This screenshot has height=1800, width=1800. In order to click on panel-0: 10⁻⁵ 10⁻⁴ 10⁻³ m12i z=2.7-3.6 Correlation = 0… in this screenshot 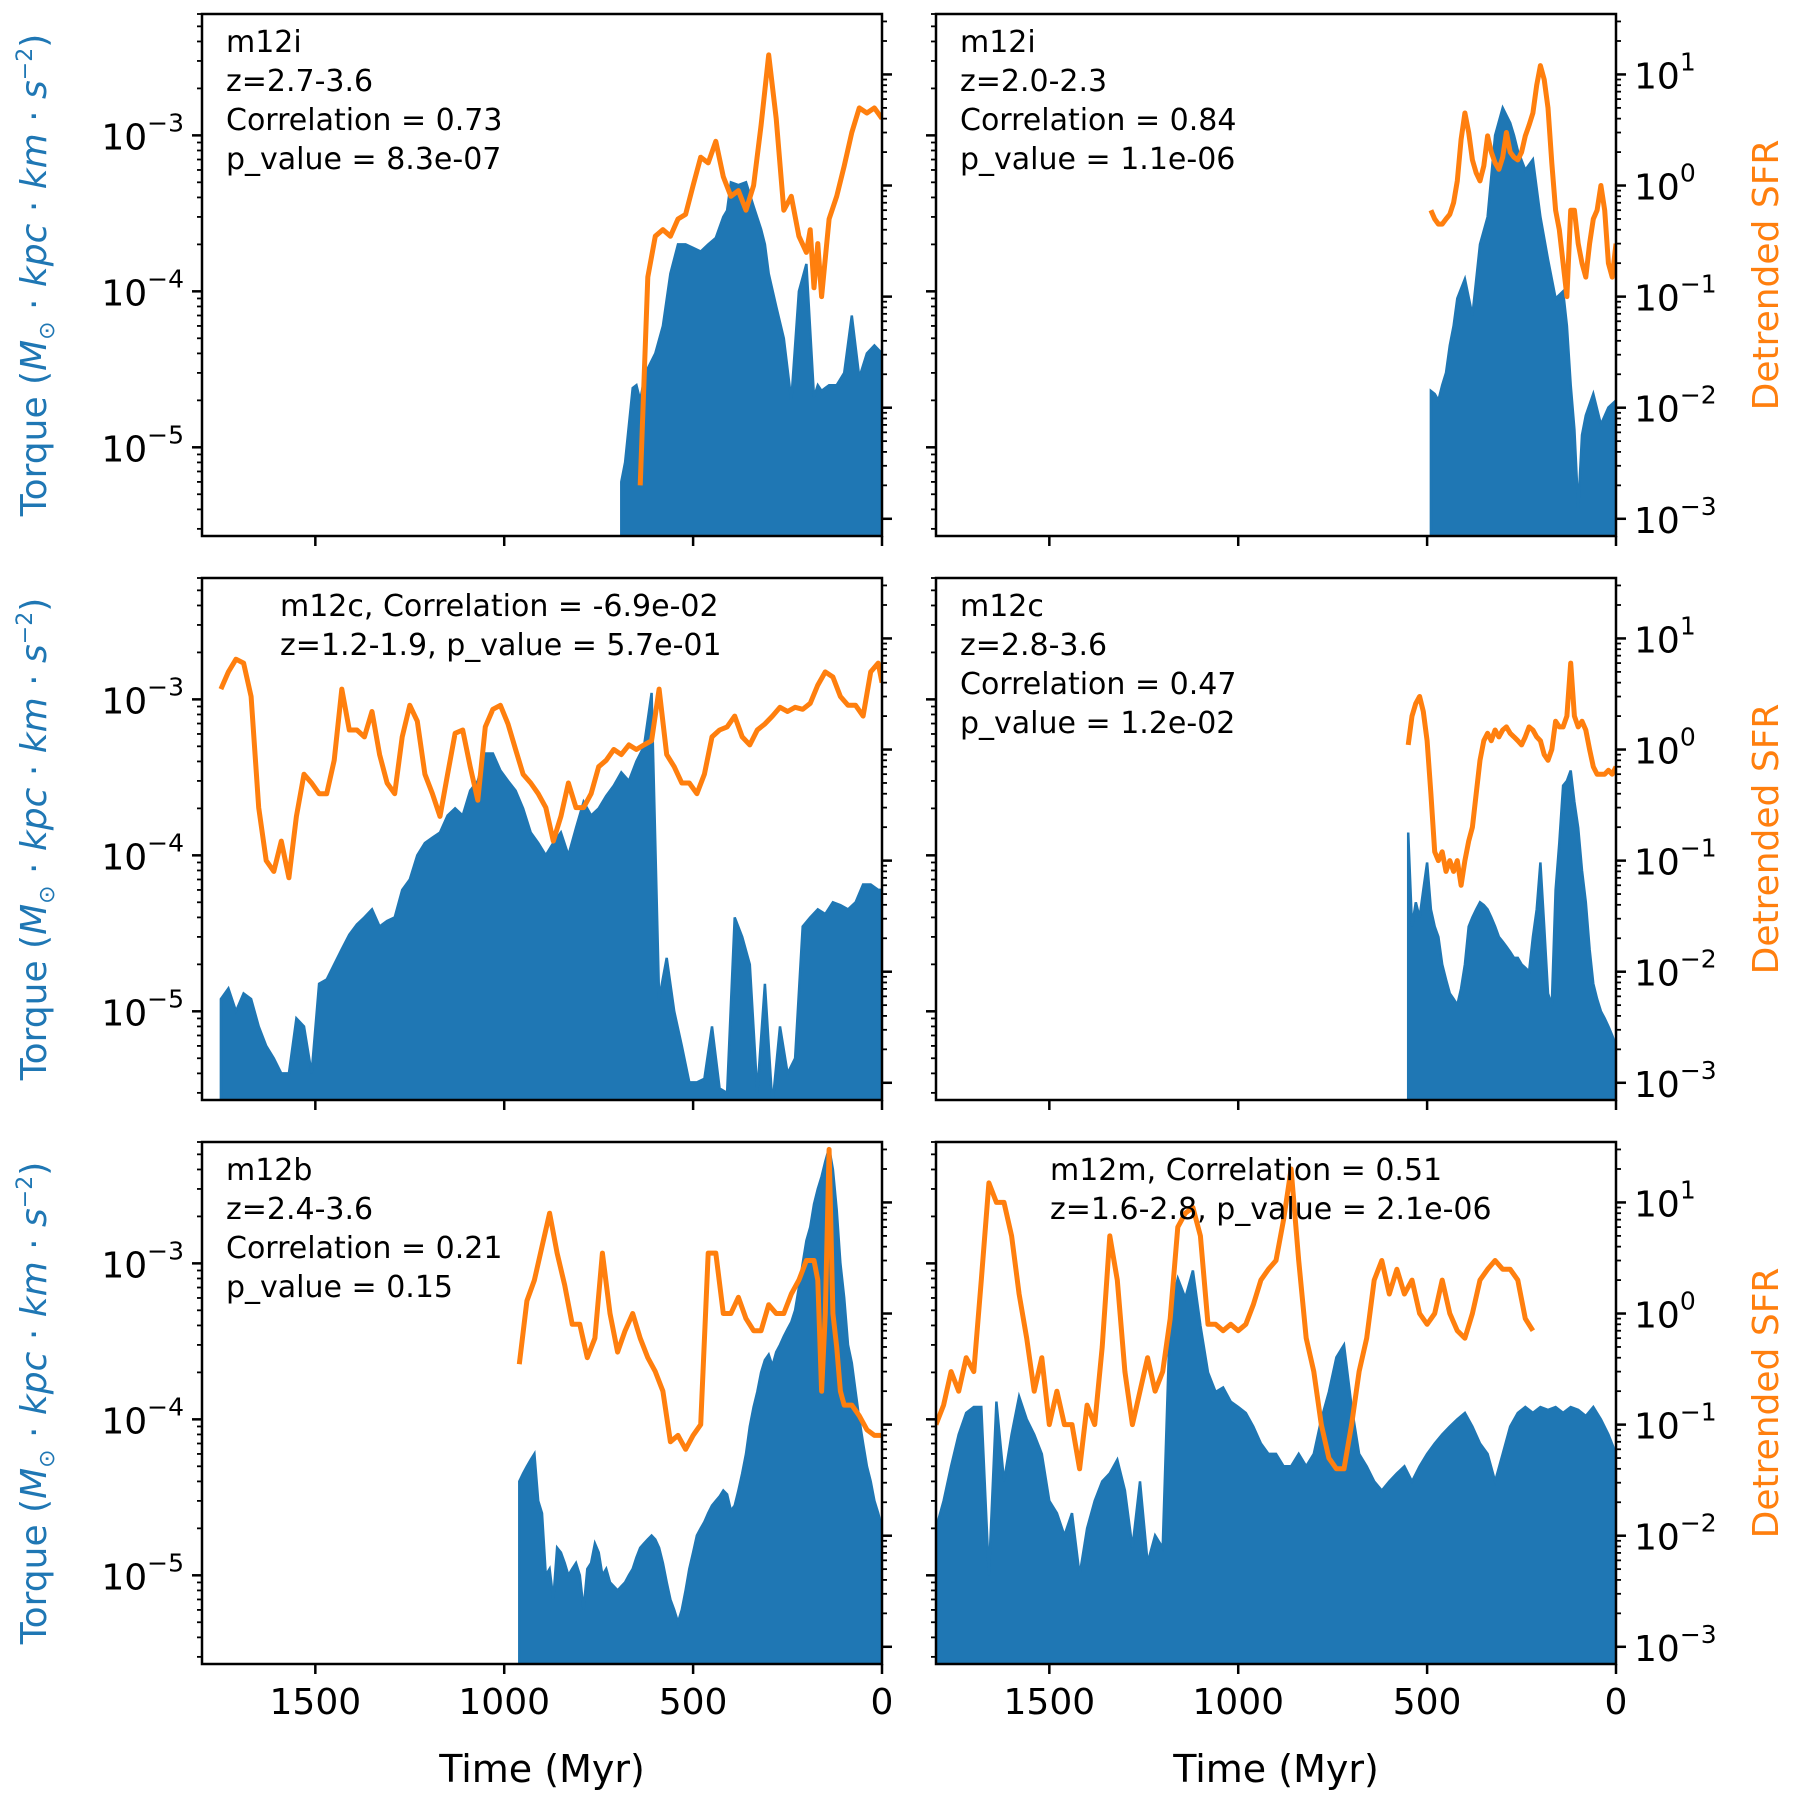, I will do `click(496, 279)`.